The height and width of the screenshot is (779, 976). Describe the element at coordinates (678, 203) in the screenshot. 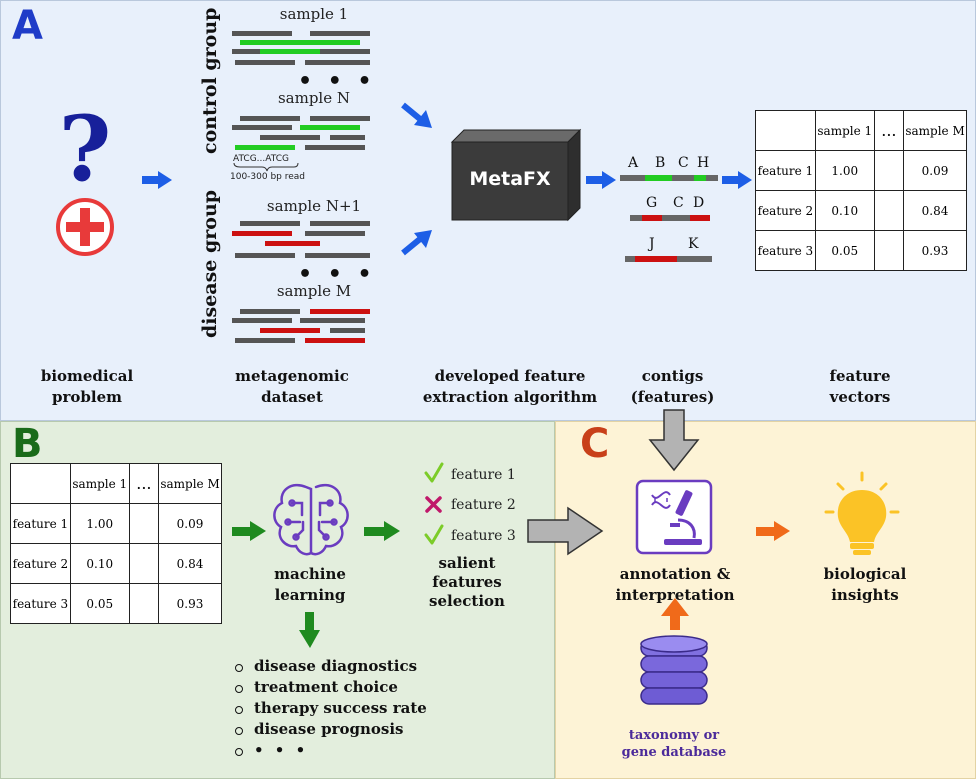

I see `contig-letter-c2: C` at that location.